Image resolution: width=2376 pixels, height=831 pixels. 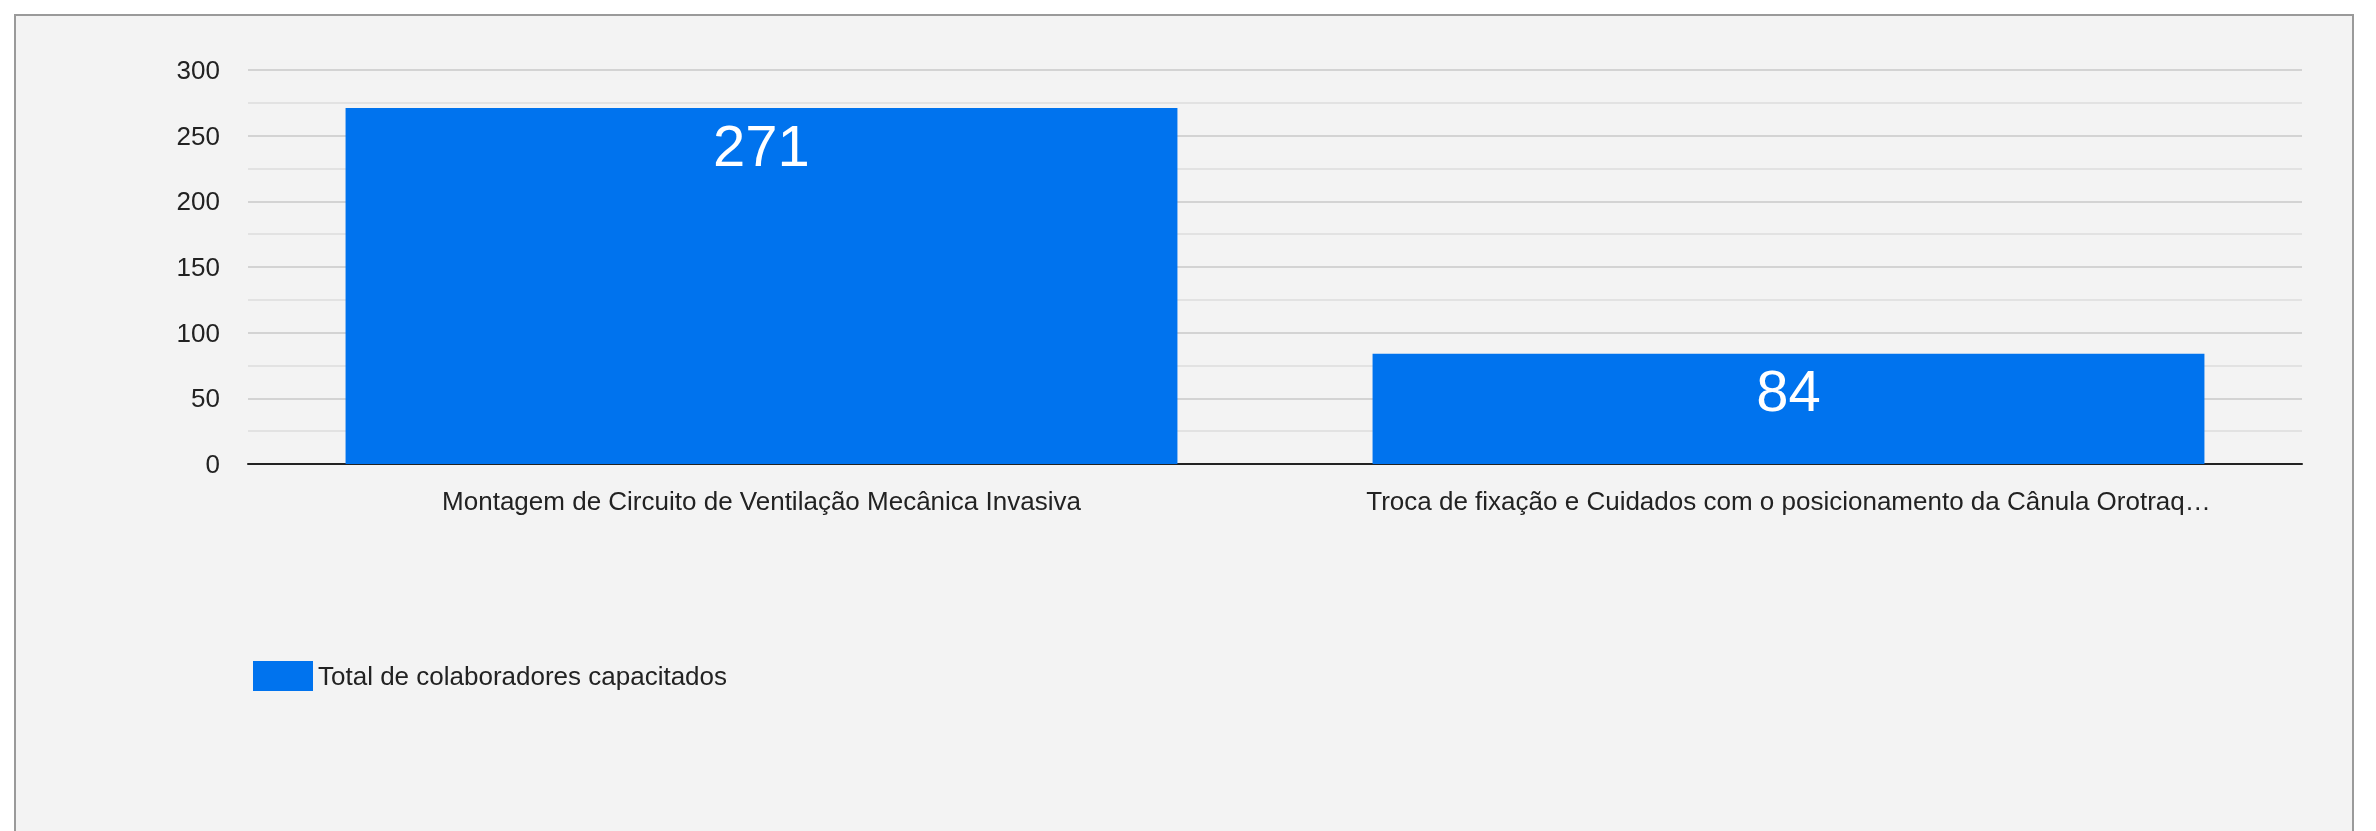 What do you see at coordinates (523, 676) in the screenshot?
I see `legend-label: Total de colaboradores capacitados` at bounding box center [523, 676].